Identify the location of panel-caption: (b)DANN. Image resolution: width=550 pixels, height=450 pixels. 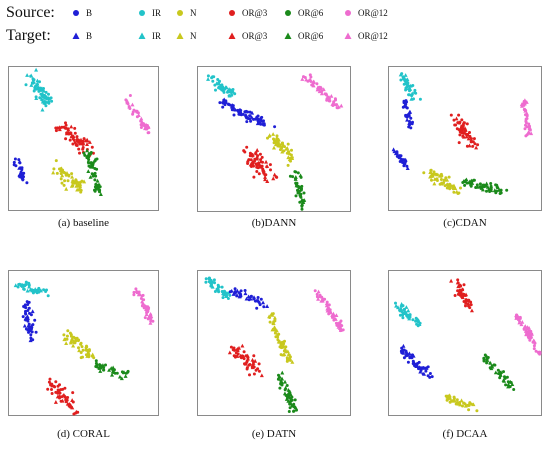
(274, 223).